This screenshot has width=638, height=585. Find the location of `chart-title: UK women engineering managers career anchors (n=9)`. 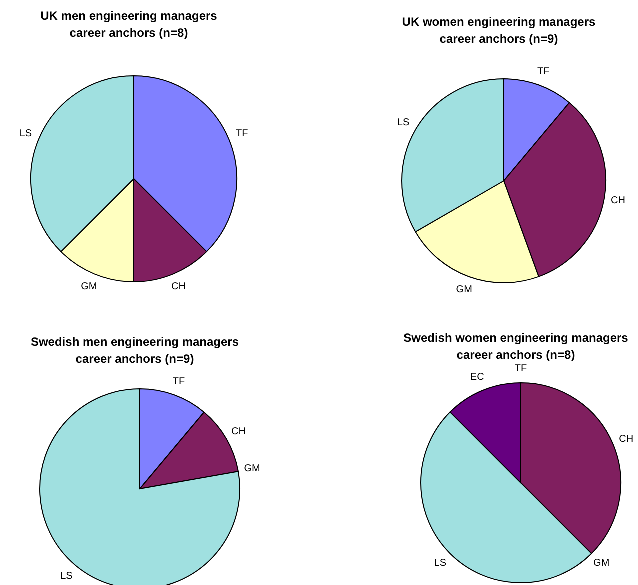

chart-title: UK women engineering managers career anchors (n=9) is located at coordinates (499, 31).